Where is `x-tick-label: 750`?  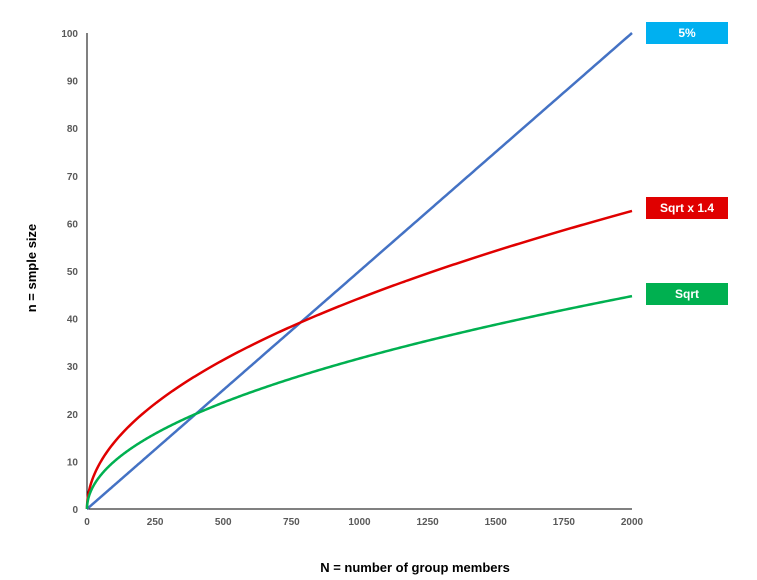 x-tick-label: 750 is located at coordinates (291, 522).